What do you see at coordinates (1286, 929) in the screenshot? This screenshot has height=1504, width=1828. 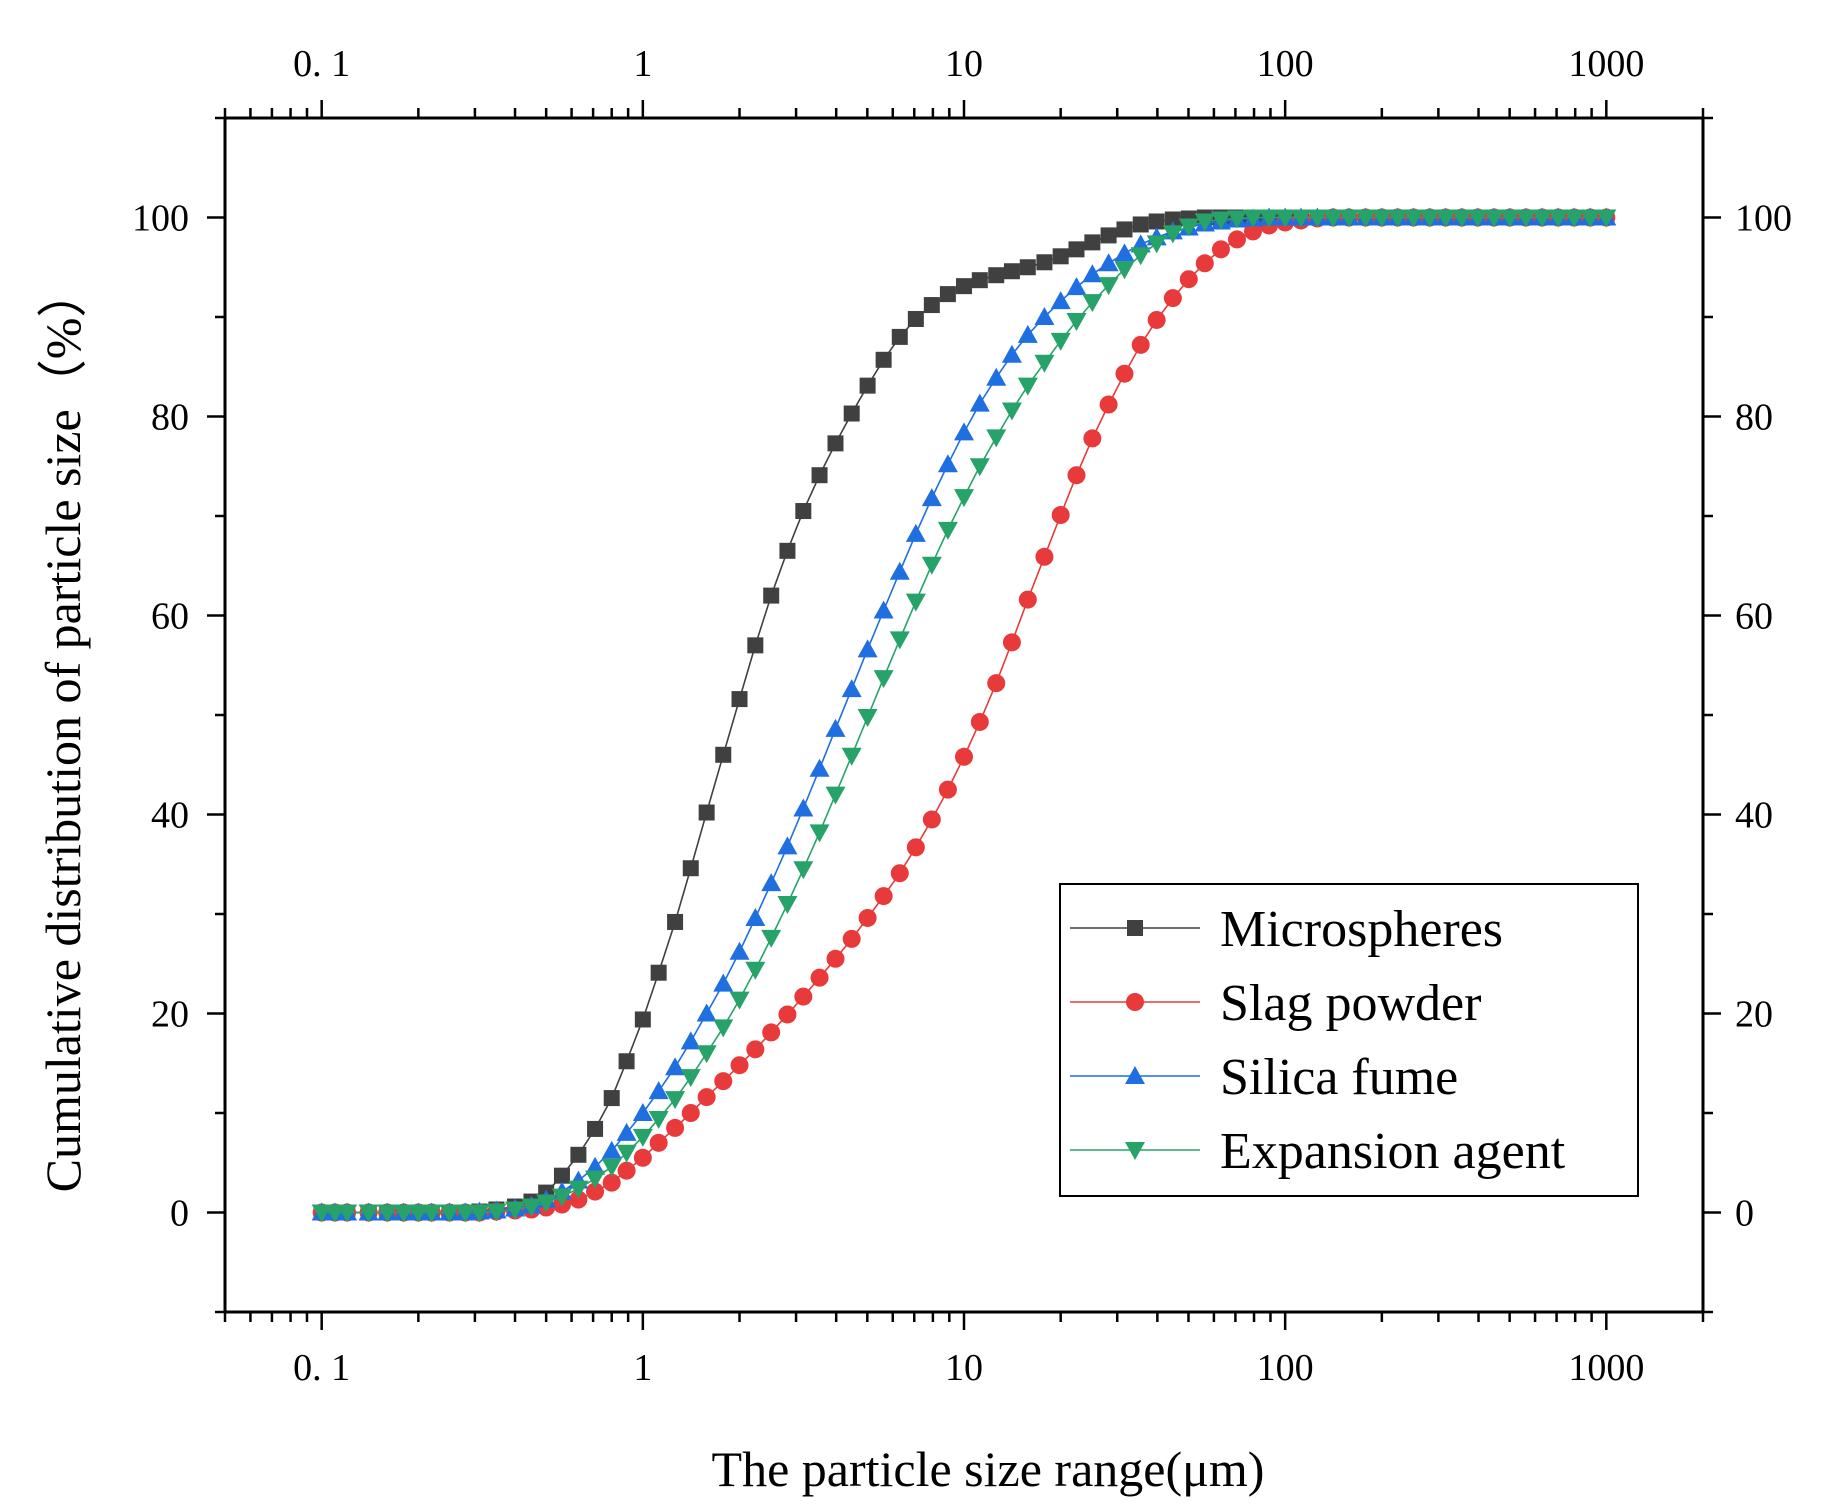 I see `legend-entry: Microspheres` at bounding box center [1286, 929].